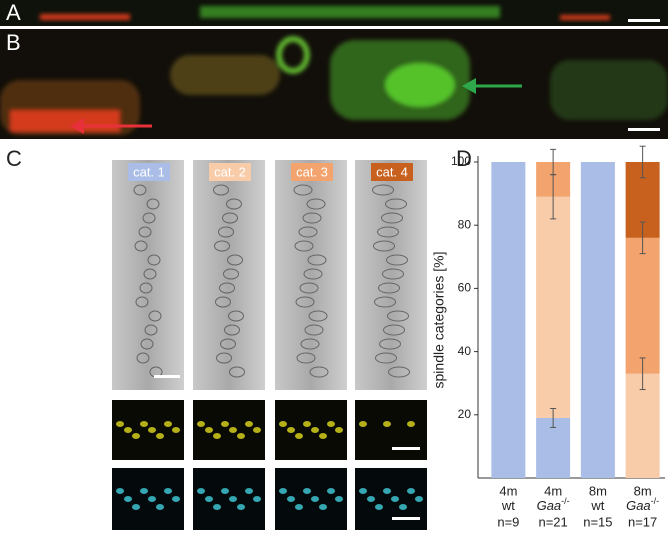 This screenshot has height=547, width=668. I want to click on red-arrow, so click(111, 126).